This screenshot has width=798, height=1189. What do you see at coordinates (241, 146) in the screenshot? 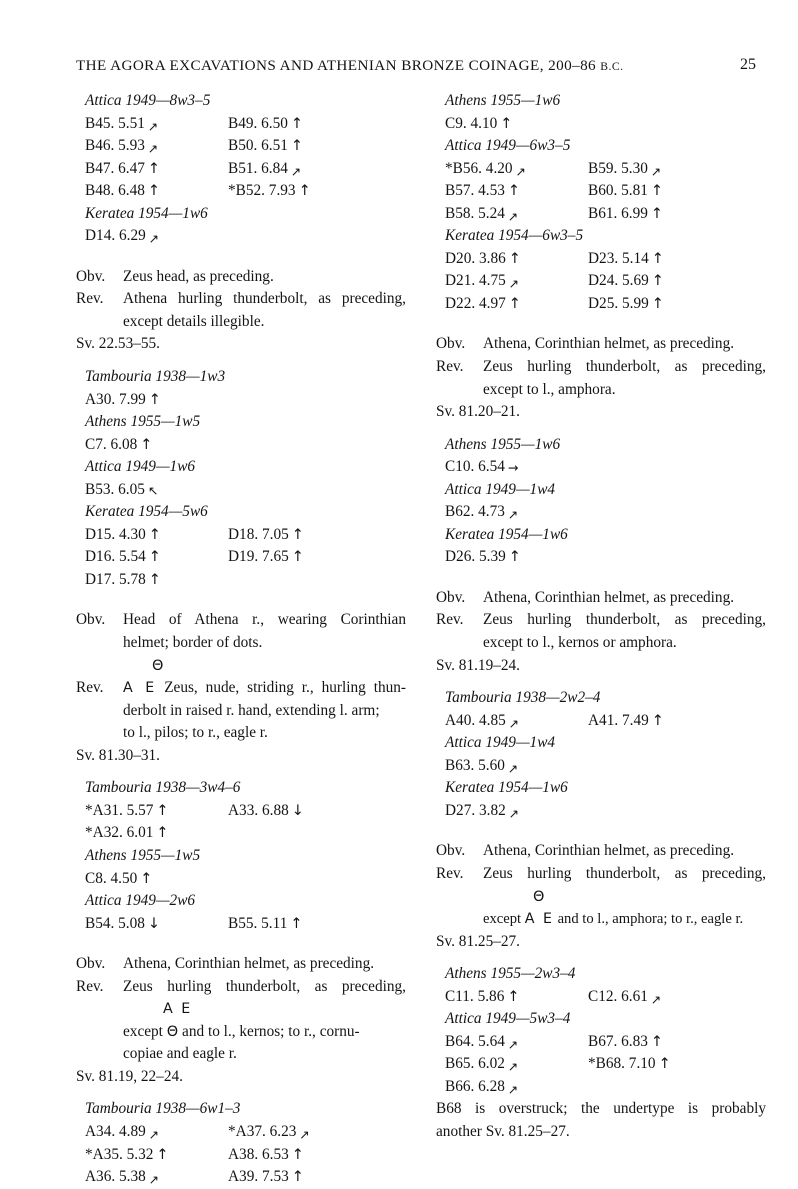
I see `catalog-row: B46. 5.93 ↗ B50. 6.51 ↑` at bounding box center [241, 146].